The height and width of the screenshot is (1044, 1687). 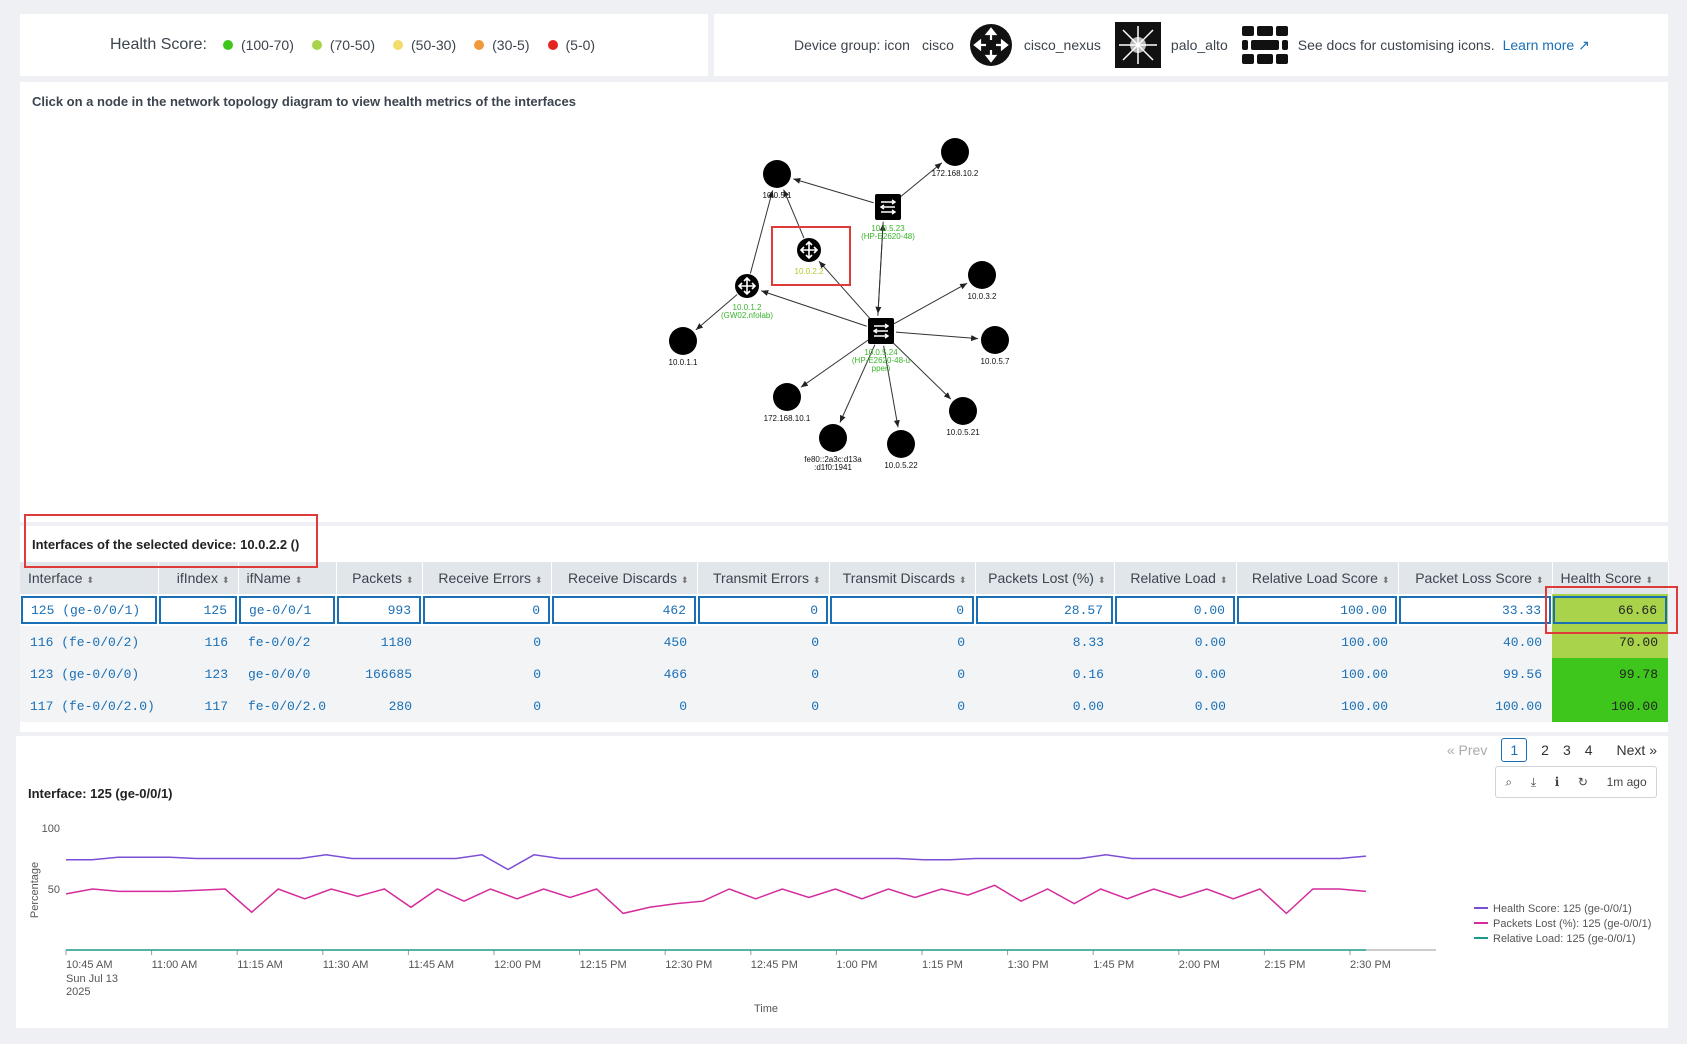 What do you see at coordinates (379, 706) in the screenshot?
I see `table-cell: 280` at bounding box center [379, 706].